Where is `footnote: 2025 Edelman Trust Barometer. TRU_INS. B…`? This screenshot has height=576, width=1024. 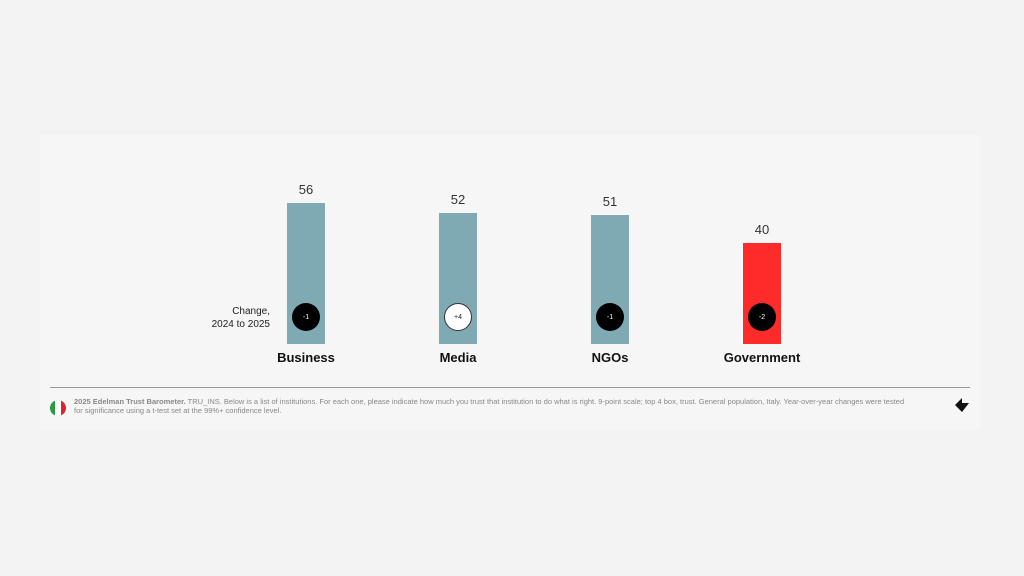
footnote: 2025 Edelman Trust Barometer. TRU_INS. B… is located at coordinates (494, 406).